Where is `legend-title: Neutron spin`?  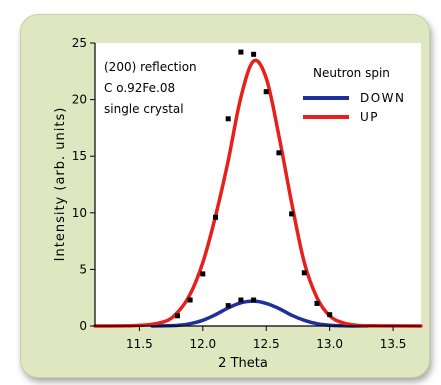
legend-title: Neutron spin is located at coordinates (351, 73).